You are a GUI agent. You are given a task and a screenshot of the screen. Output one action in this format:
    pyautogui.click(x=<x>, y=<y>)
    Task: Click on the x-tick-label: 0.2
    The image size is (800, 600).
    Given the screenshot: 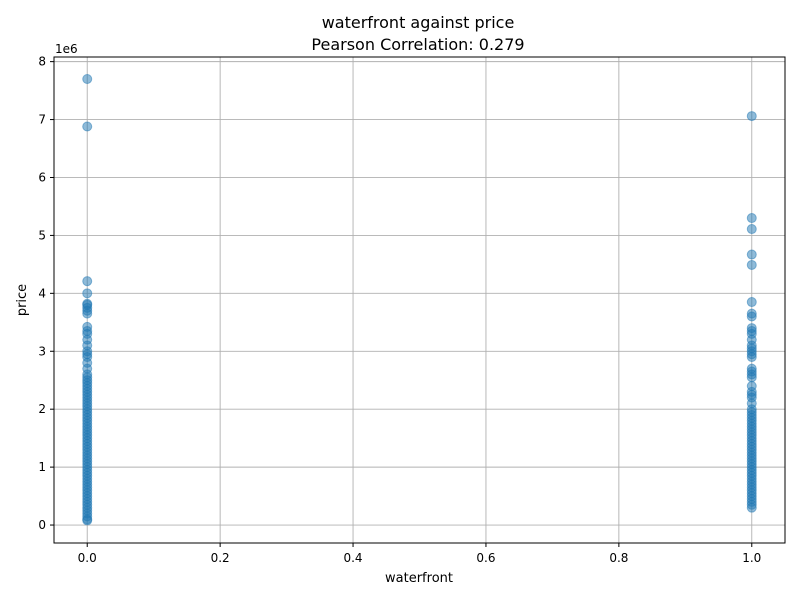 What is the action you would take?
    pyautogui.click(x=220, y=558)
    